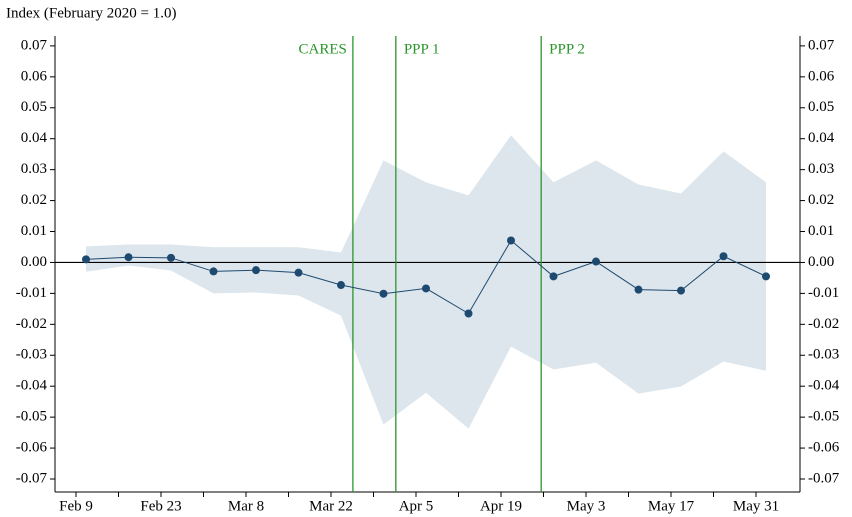 The height and width of the screenshot is (517, 852). I want to click on x-tick-label: May 3, so click(586, 506).